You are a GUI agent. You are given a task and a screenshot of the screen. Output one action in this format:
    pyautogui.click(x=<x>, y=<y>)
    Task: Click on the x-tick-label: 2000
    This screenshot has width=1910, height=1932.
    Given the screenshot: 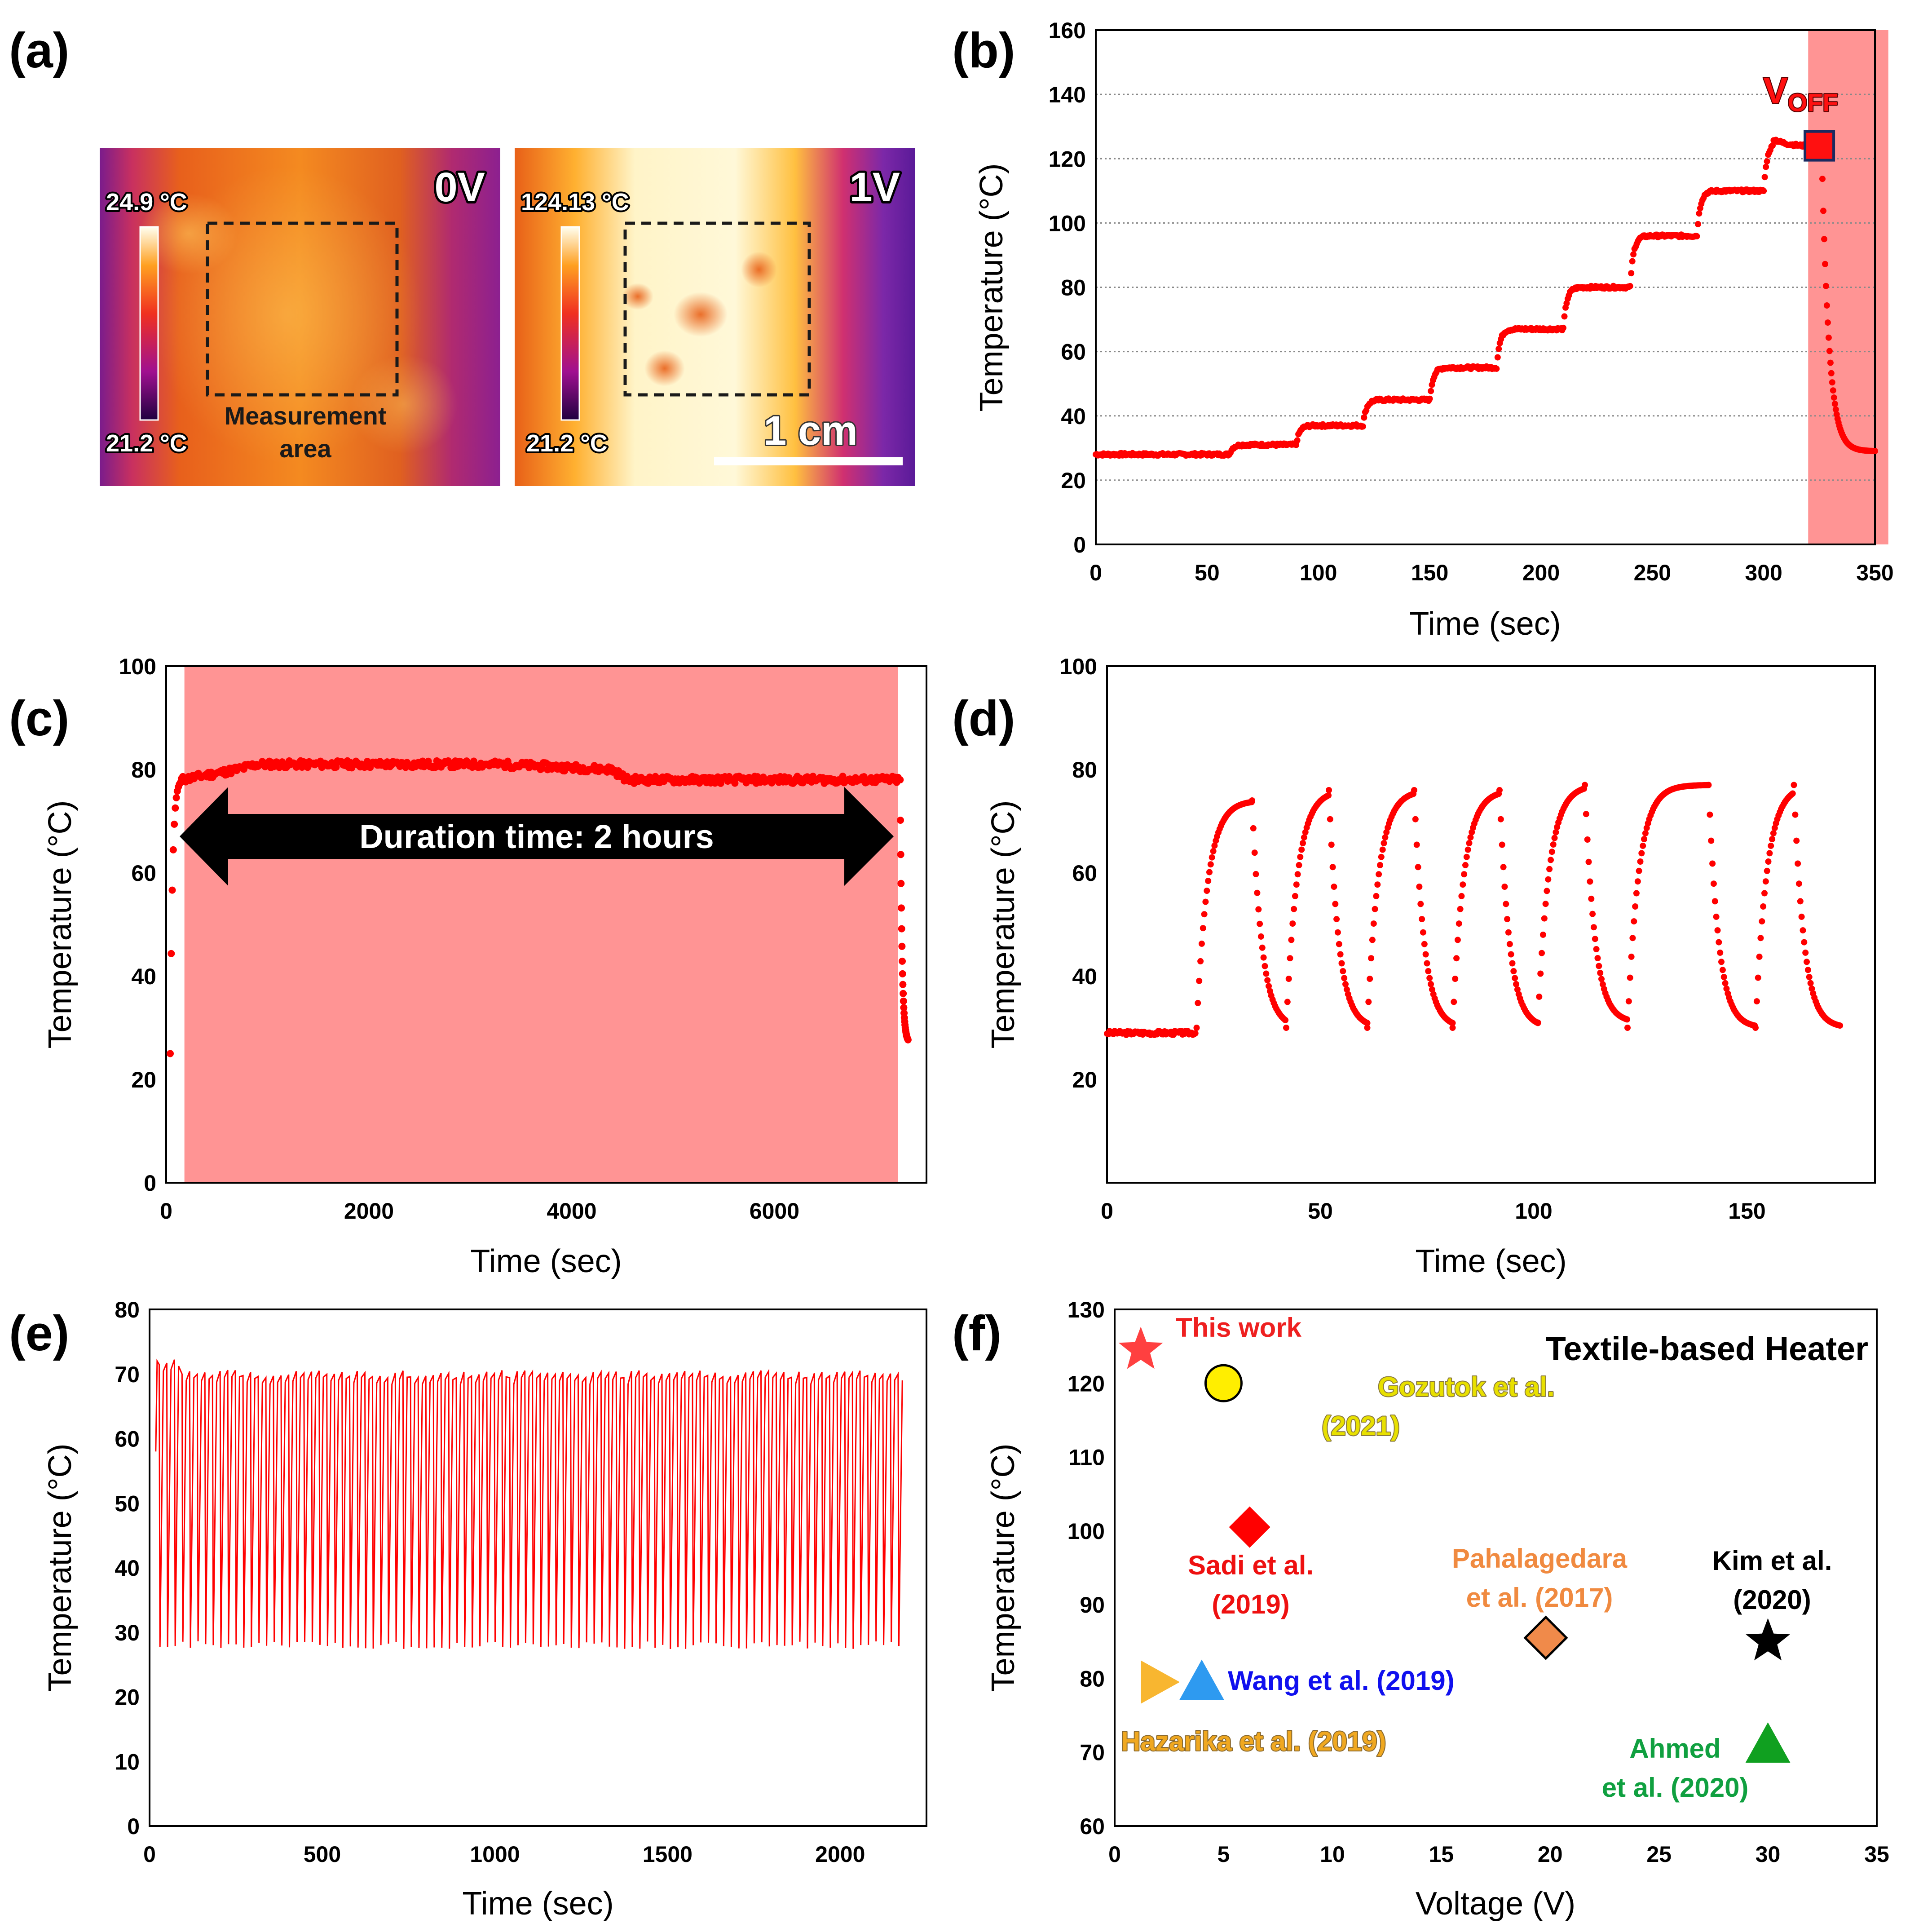 What is the action you would take?
    pyautogui.click(x=369, y=1211)
    